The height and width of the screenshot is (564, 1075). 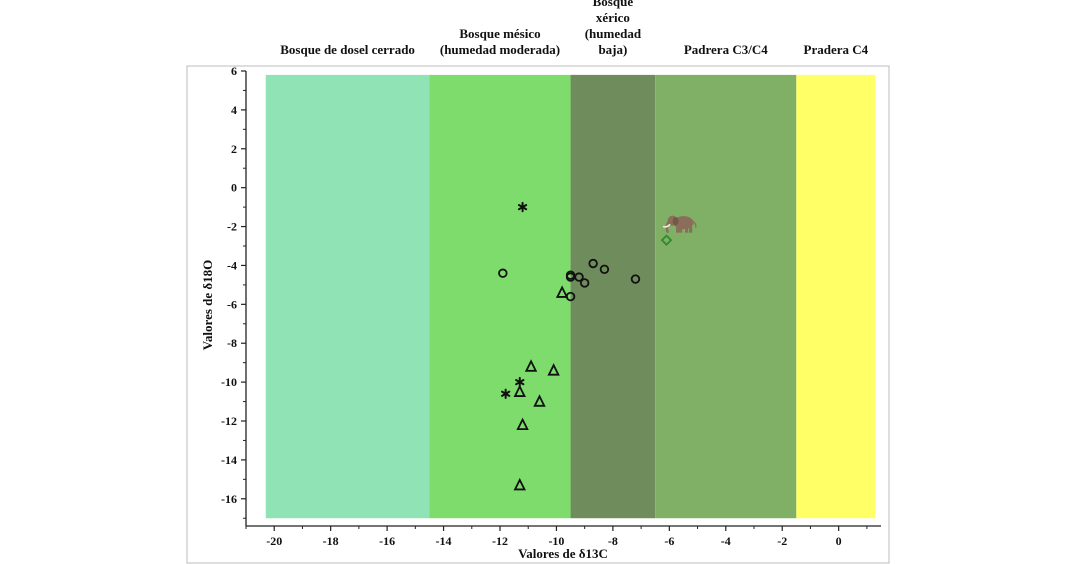 I want to click on x-tick-label: 0, so click(x=839, y=541).